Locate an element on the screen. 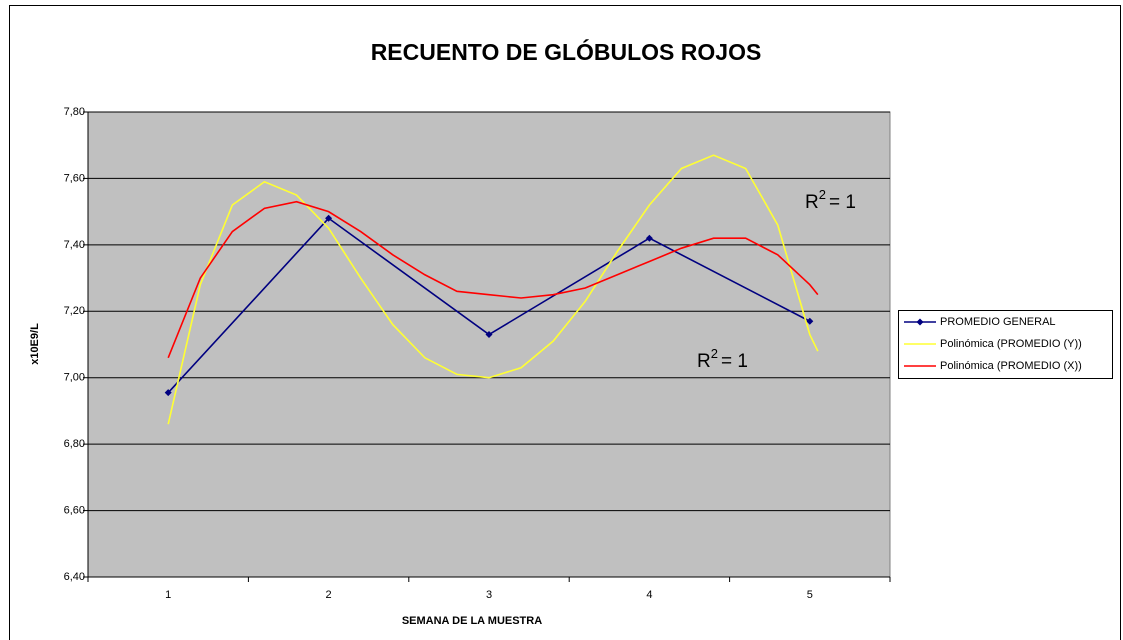 The width and height of the screenshot is (1123, 640). y-tick-label: 6,80 is located at coordinates (74, 444).